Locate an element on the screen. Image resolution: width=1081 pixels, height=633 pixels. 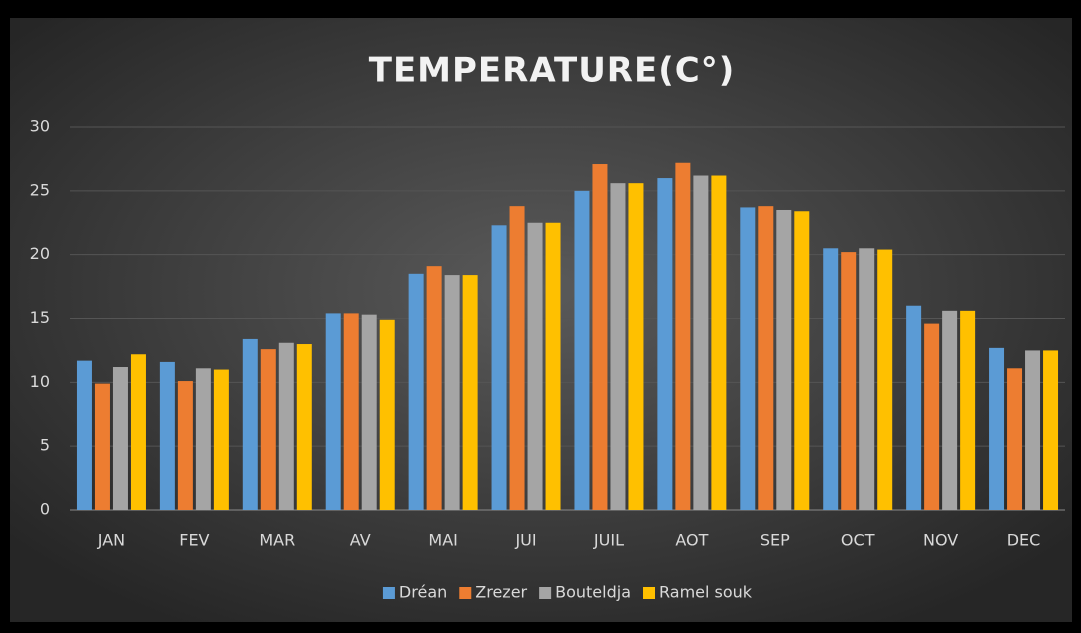
x-tick-label: NOV is located at coordinates (940, 540).